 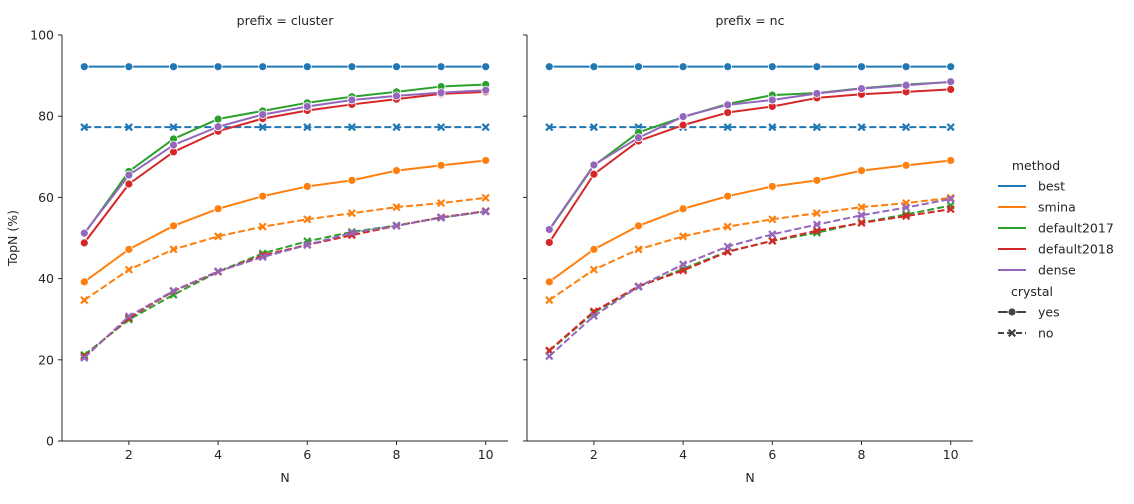 I want to click on legend-label-dense: dense, so click(x=1057, y=270).